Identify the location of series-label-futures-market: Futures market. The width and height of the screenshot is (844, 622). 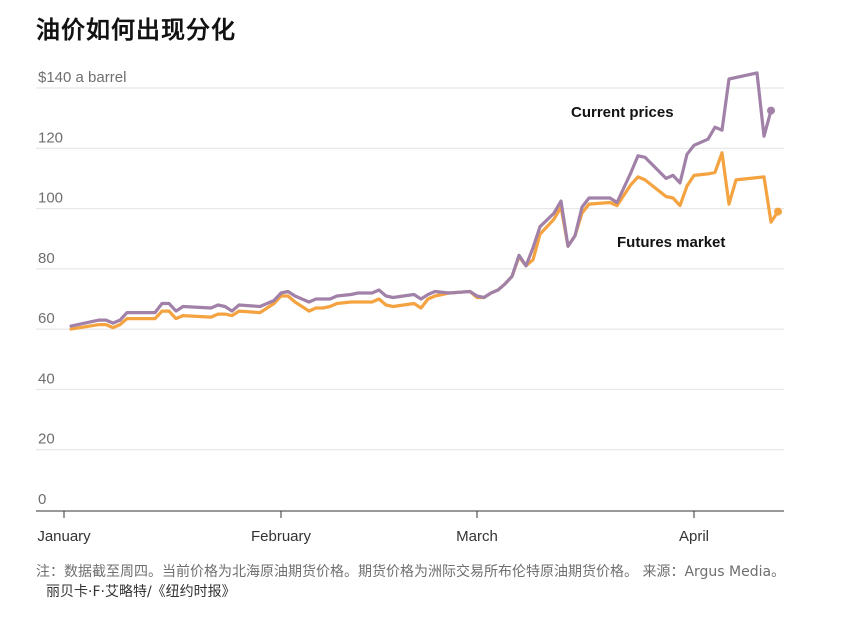
(671, 242).